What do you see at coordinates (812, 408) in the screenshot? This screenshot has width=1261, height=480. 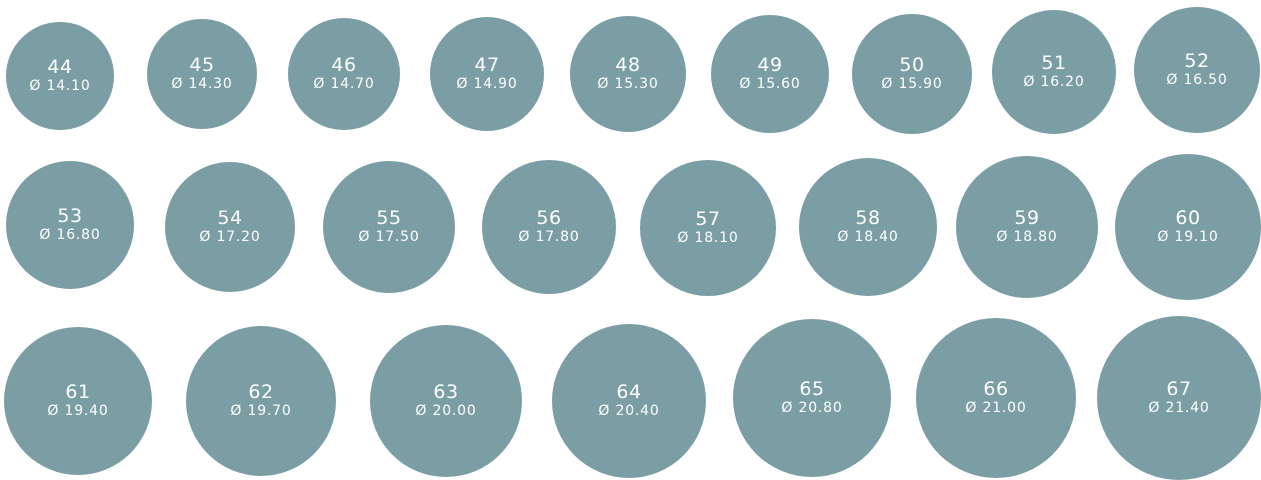 I see `ring-diameter-label: Ø 20.80` at bounding box center [812, 408].